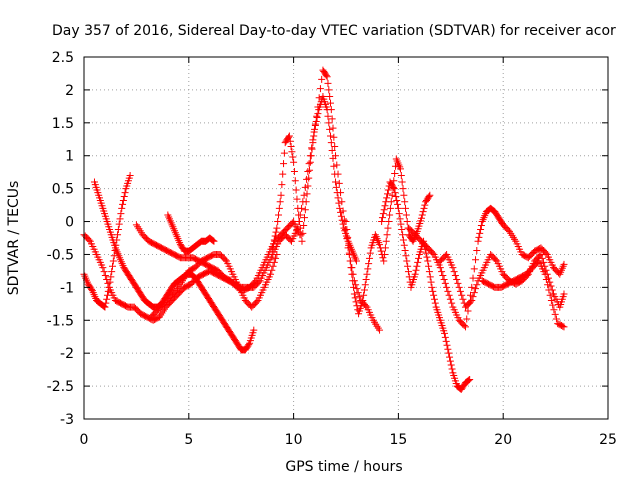 The width and height of the screenshot is (640, 480). Describe the element at coordinates (398, 440) in the screenshot. I see `x-tick-label: 15` at that location.